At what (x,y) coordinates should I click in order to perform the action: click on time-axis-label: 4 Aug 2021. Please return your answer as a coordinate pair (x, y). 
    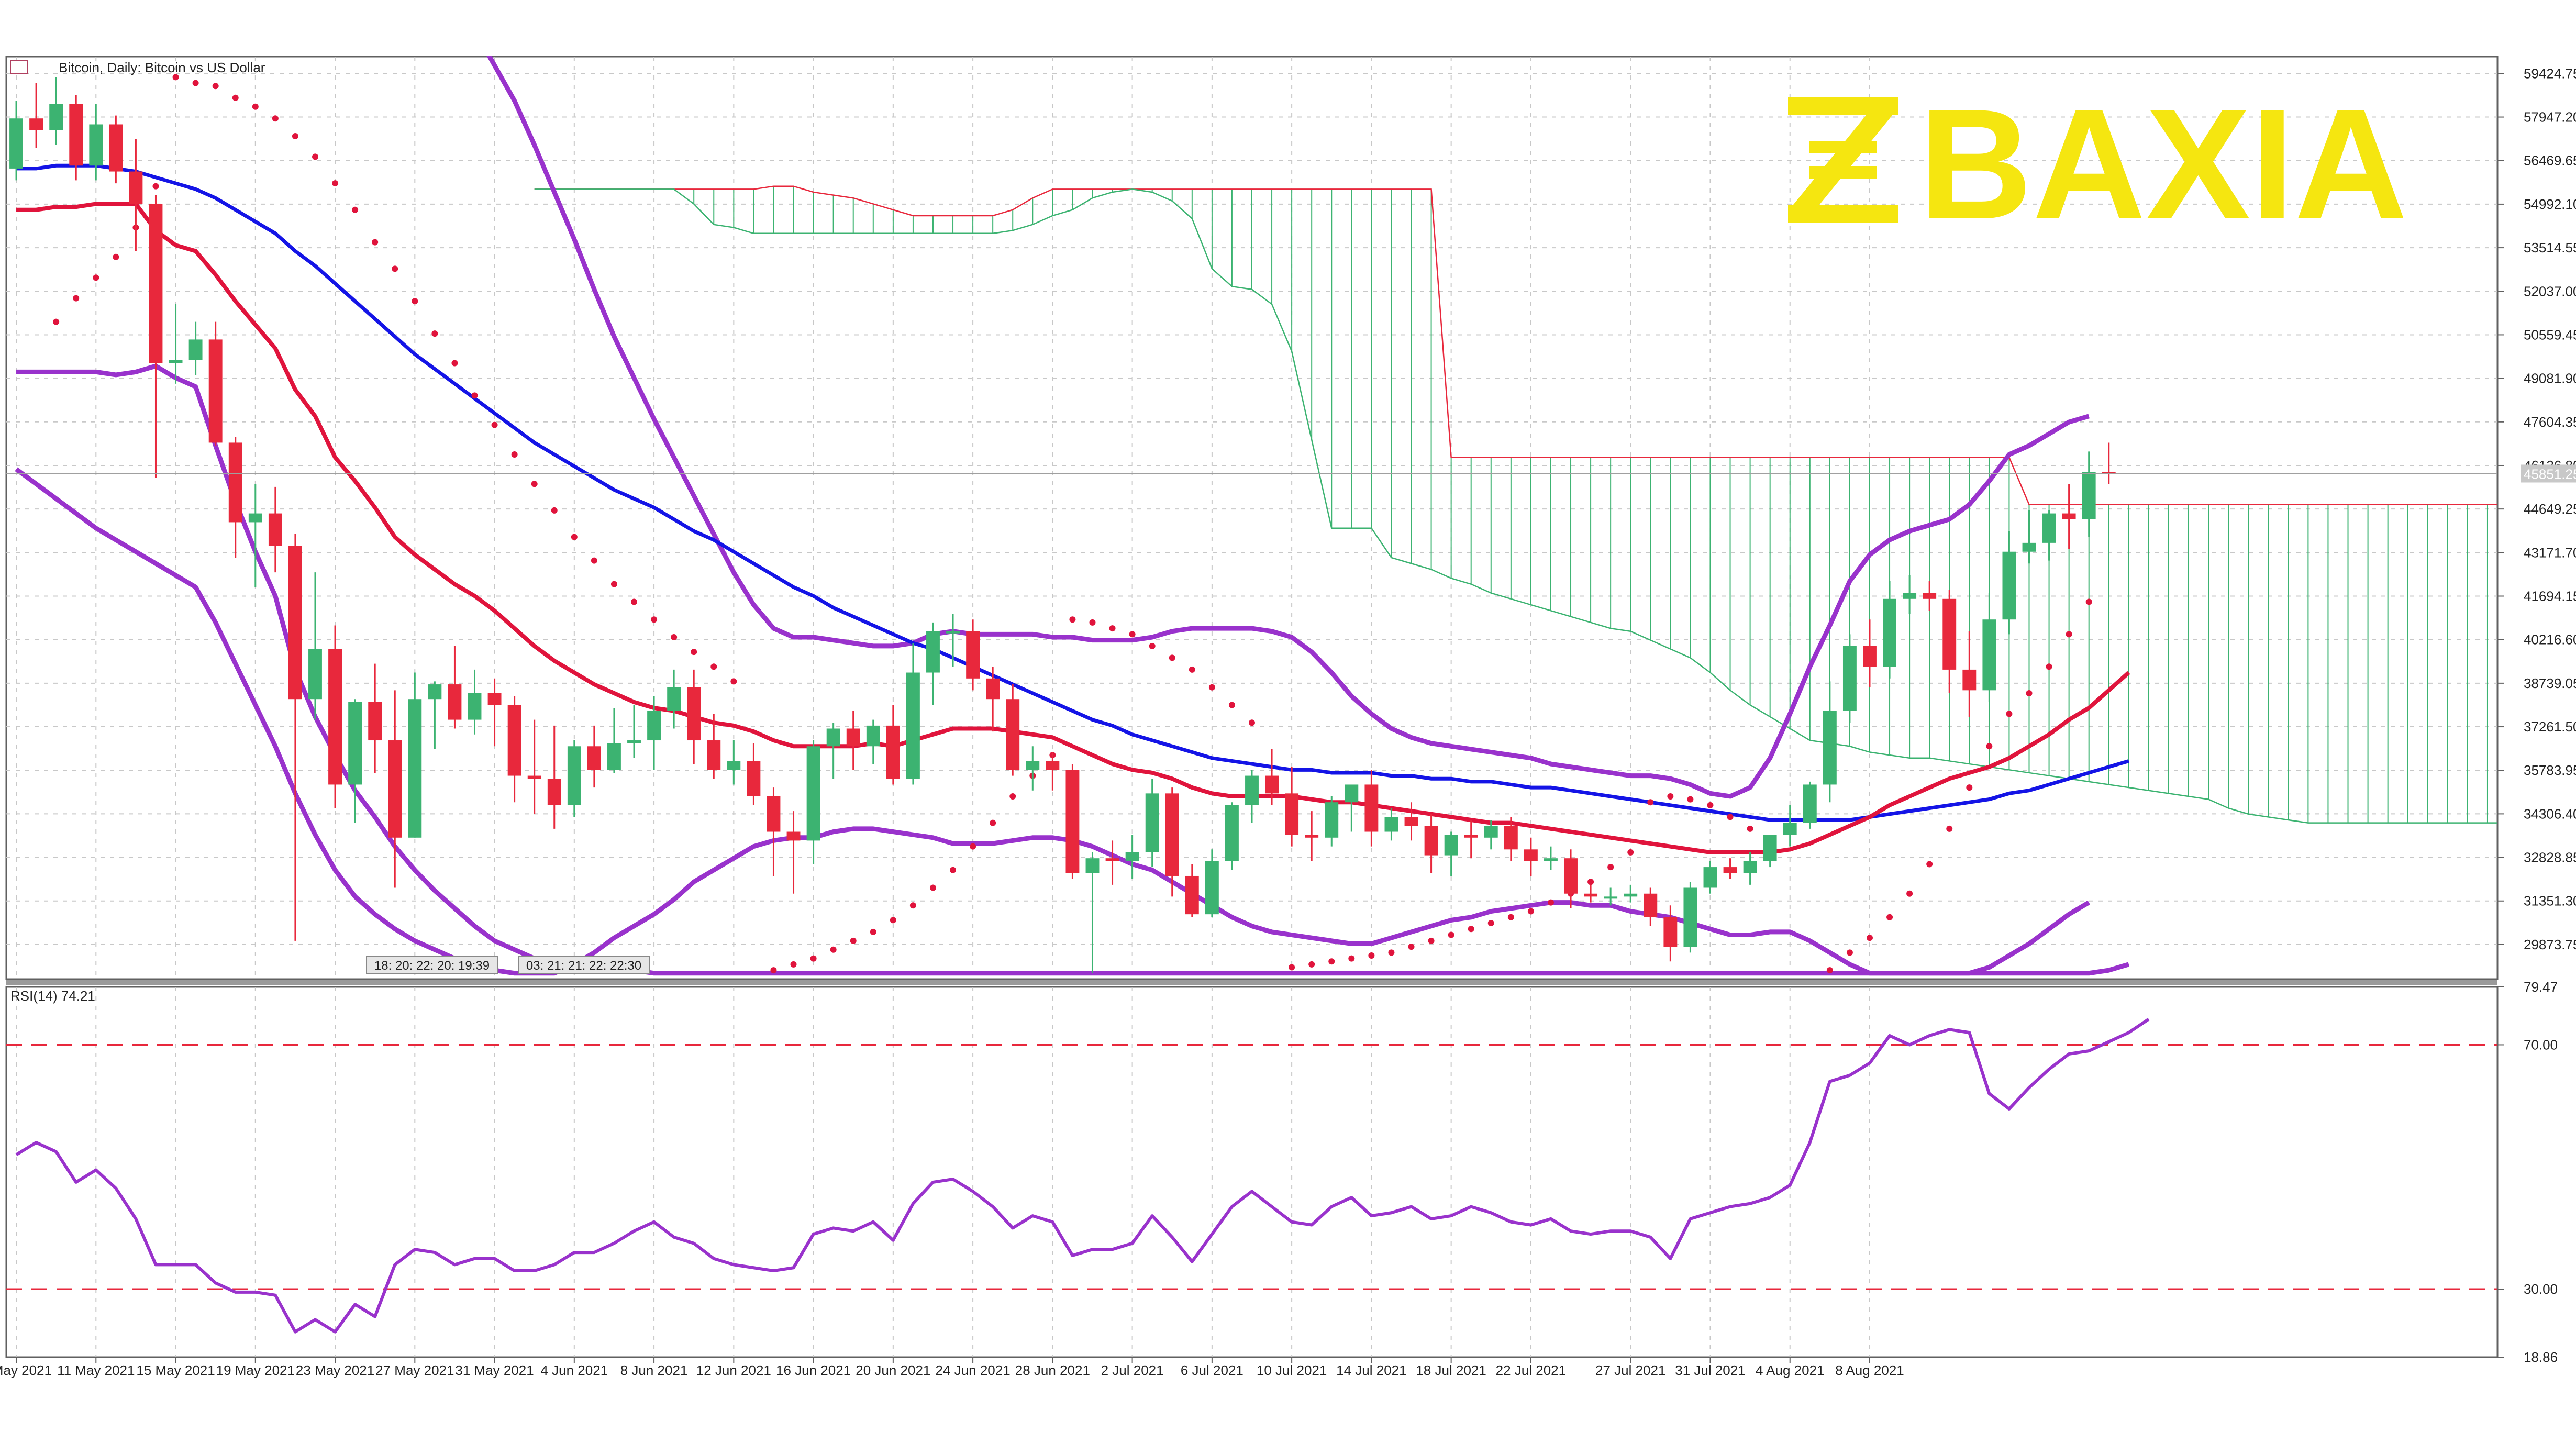
    Looking at the image, I should click on (1790, 1370).